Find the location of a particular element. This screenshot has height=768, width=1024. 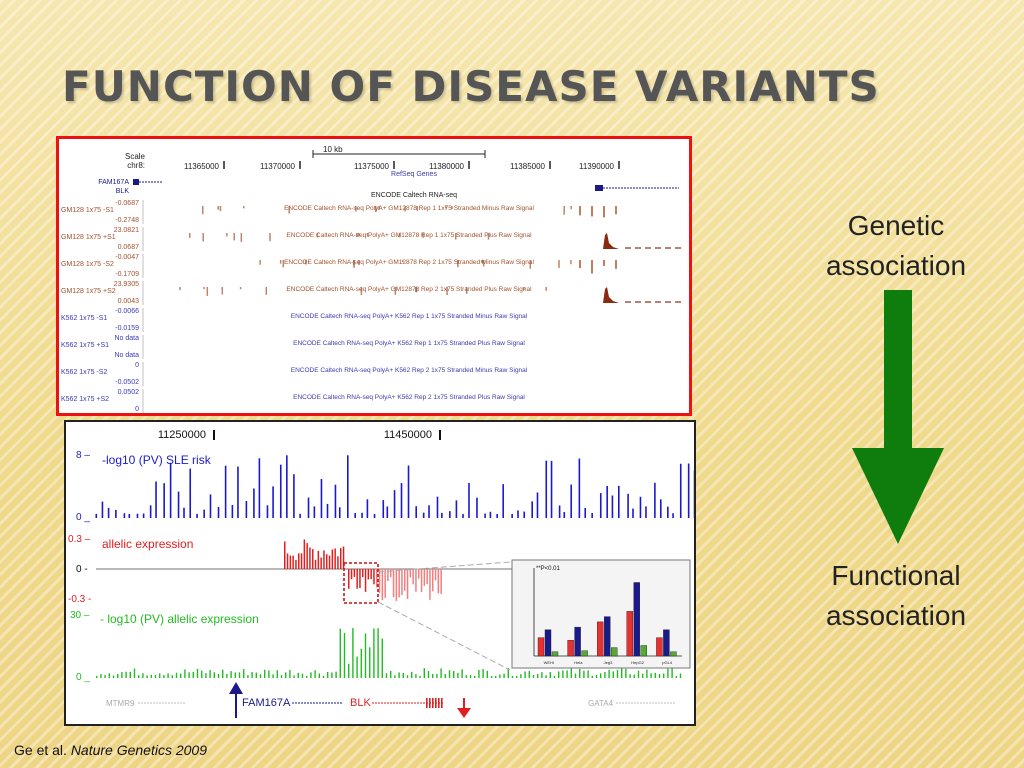

track-name: GM128 1x75 -S1 is located at coordinates (87, 210).